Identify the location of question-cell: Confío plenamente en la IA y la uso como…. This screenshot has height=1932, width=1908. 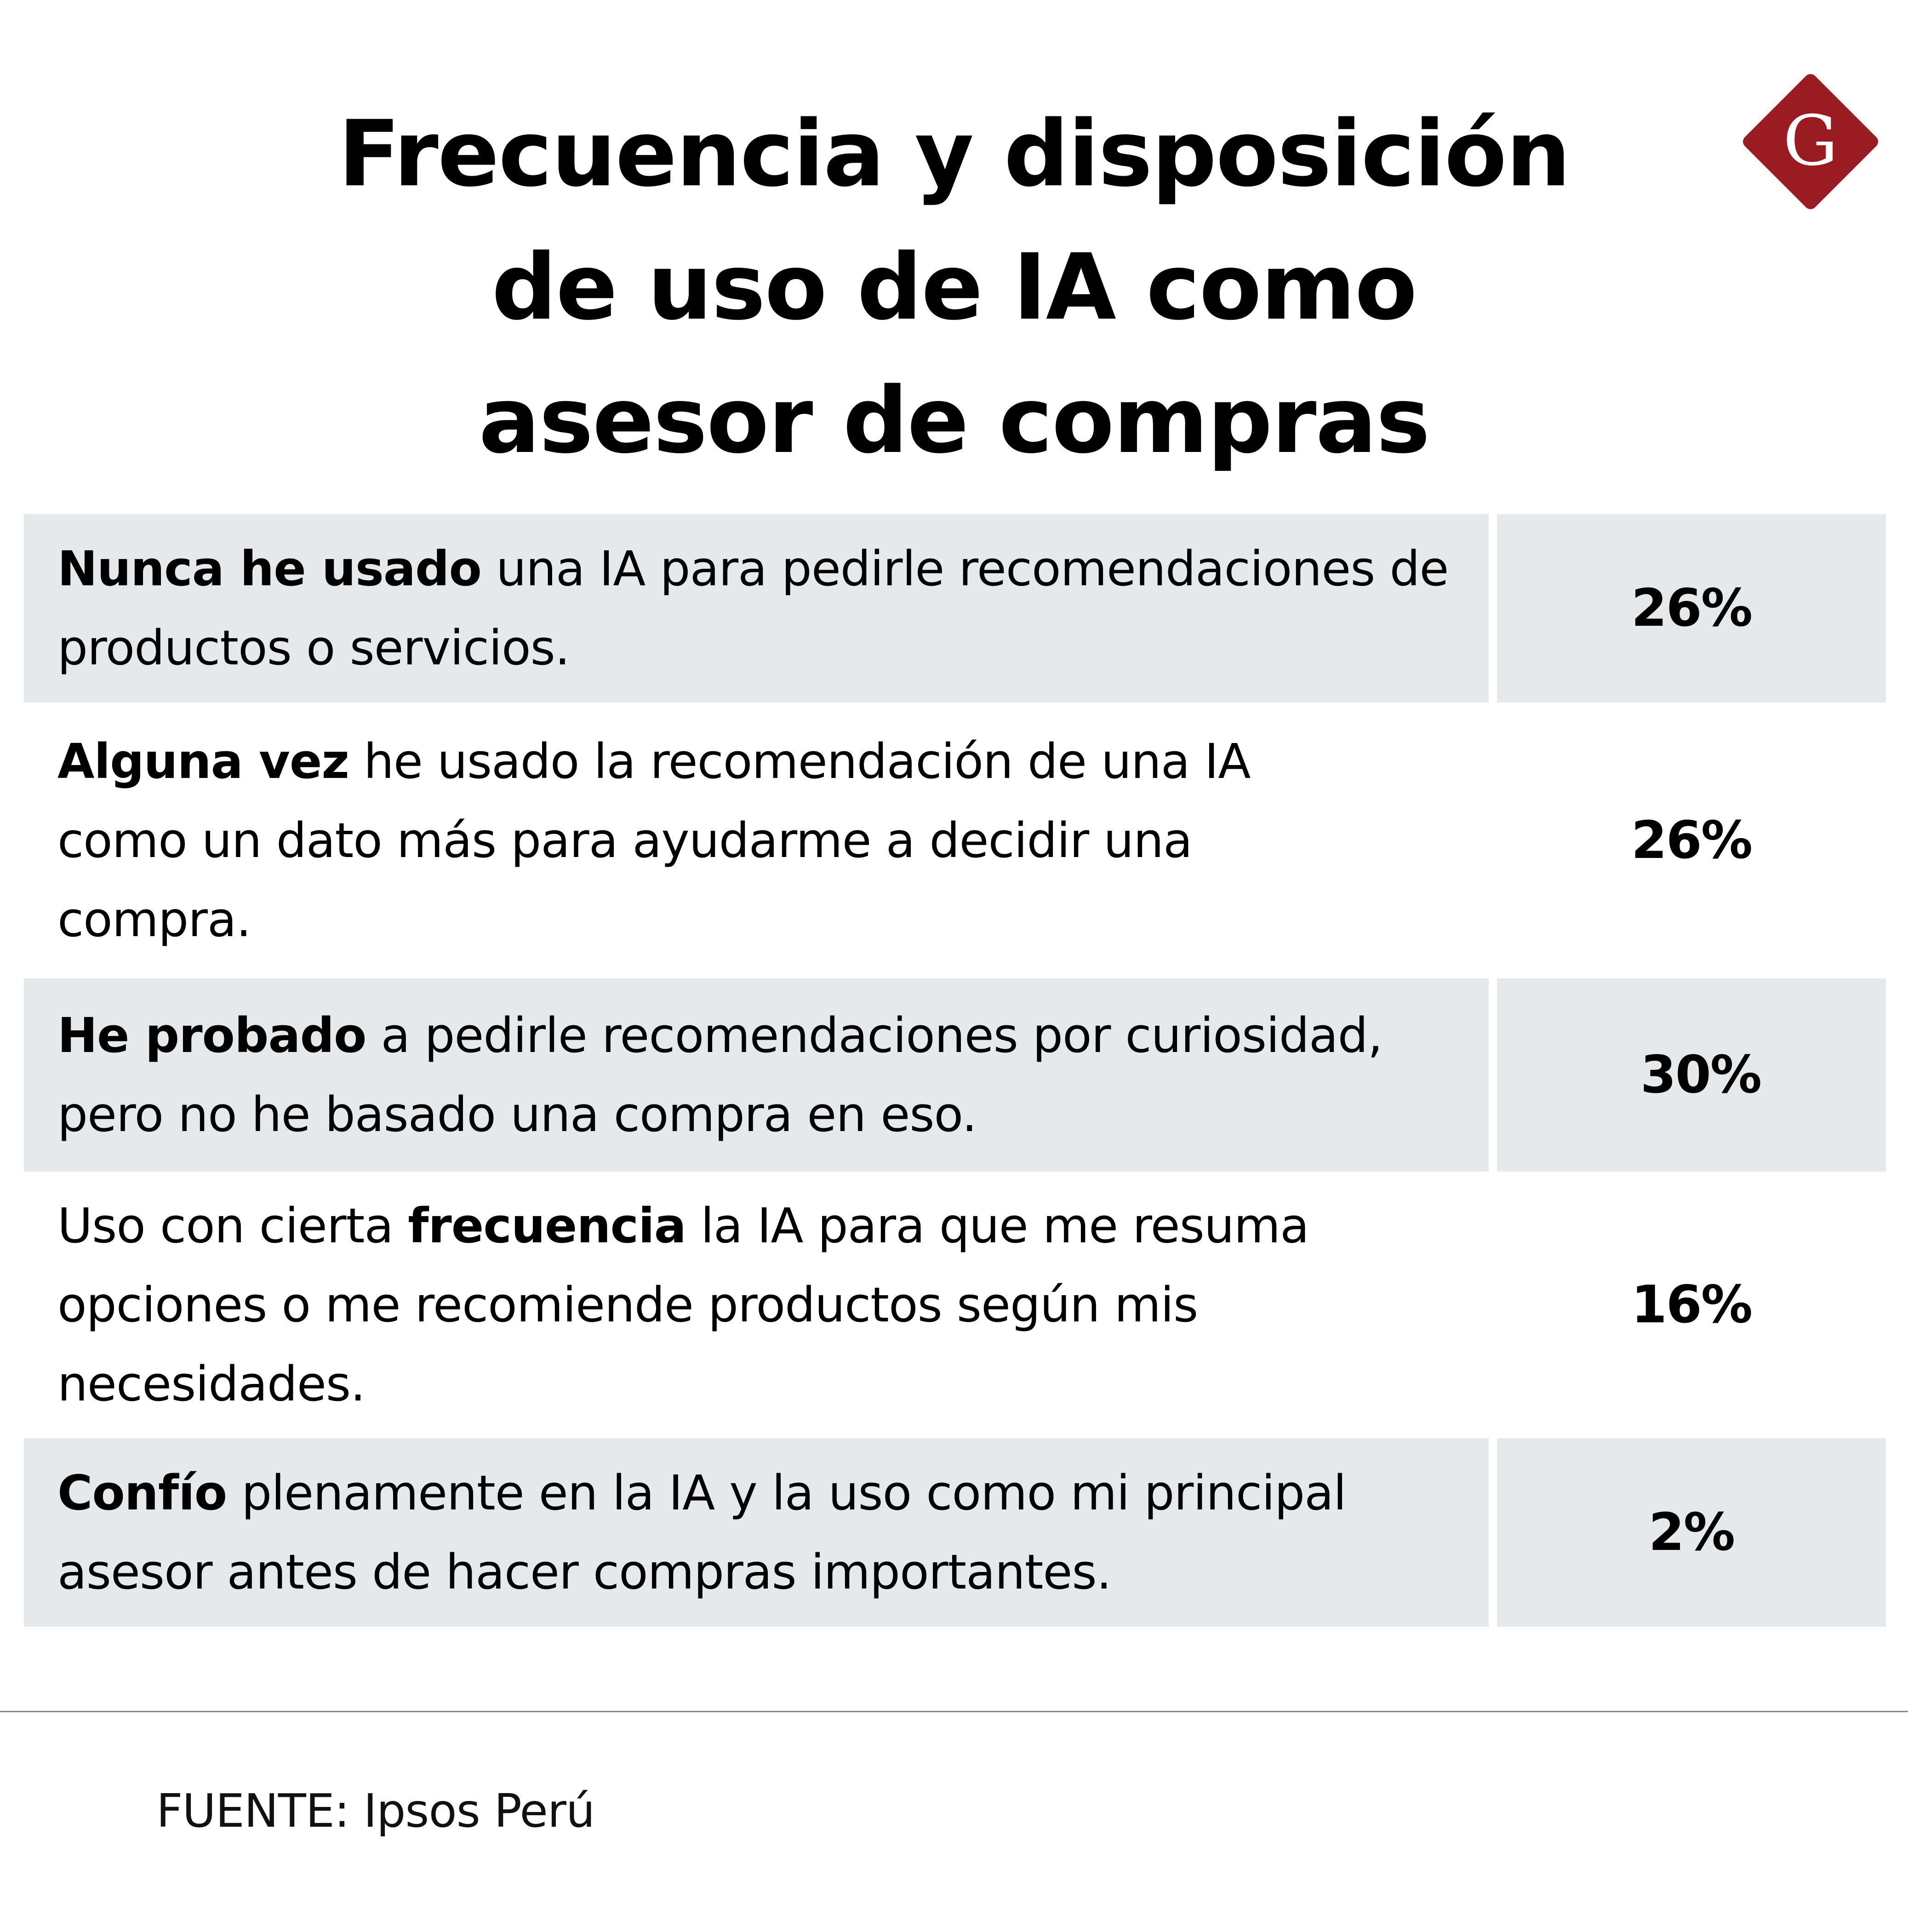
(756, 1532).